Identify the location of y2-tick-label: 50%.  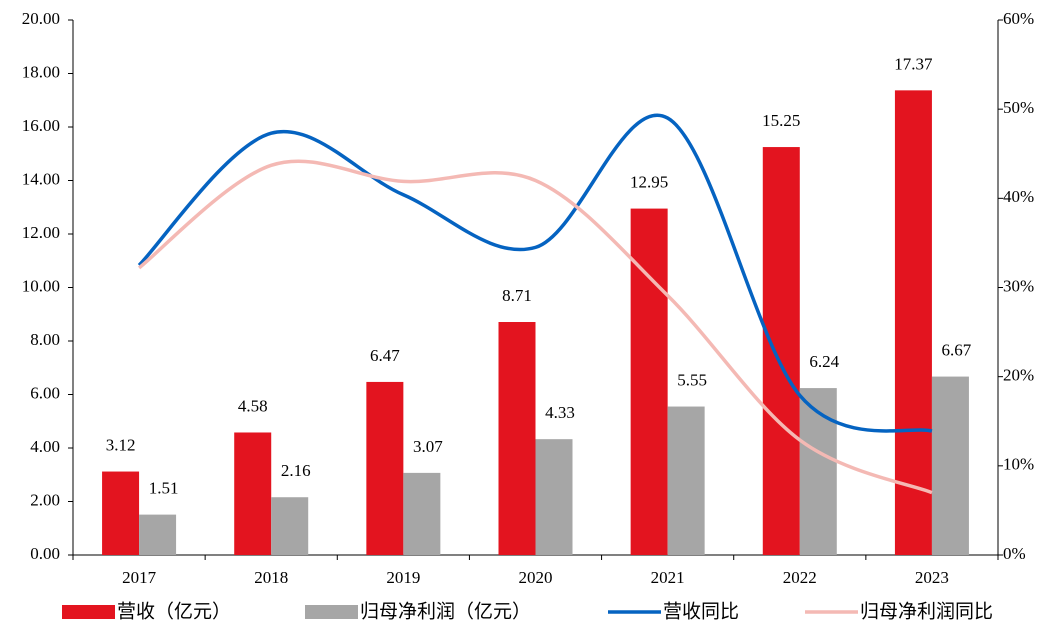
(1018, 107).